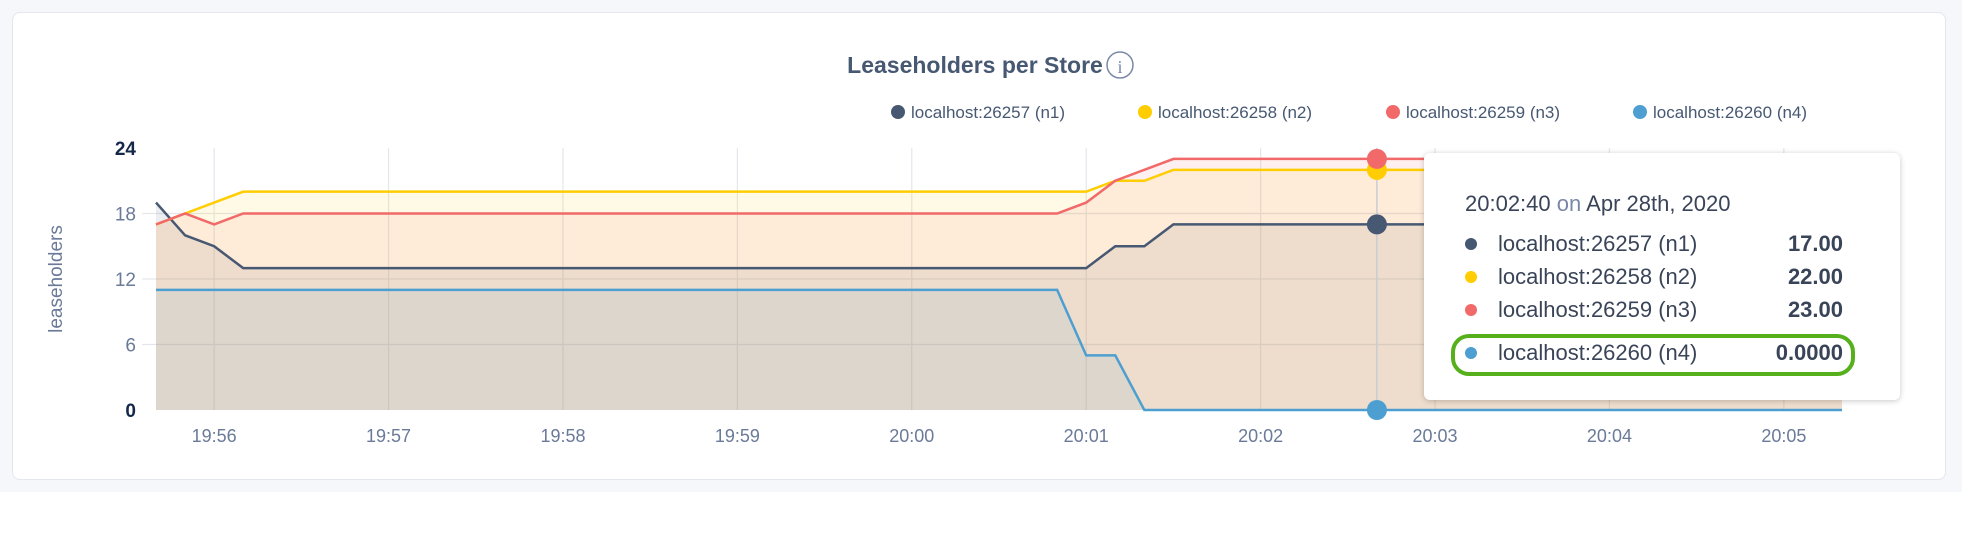 Image resolution: width=1962 pixels, height=534 pixels. What do you see at coordinates (1260, 436) in the screenshot?
I see `x-tick-label: 20:02` at bounding box center [1260, 436].